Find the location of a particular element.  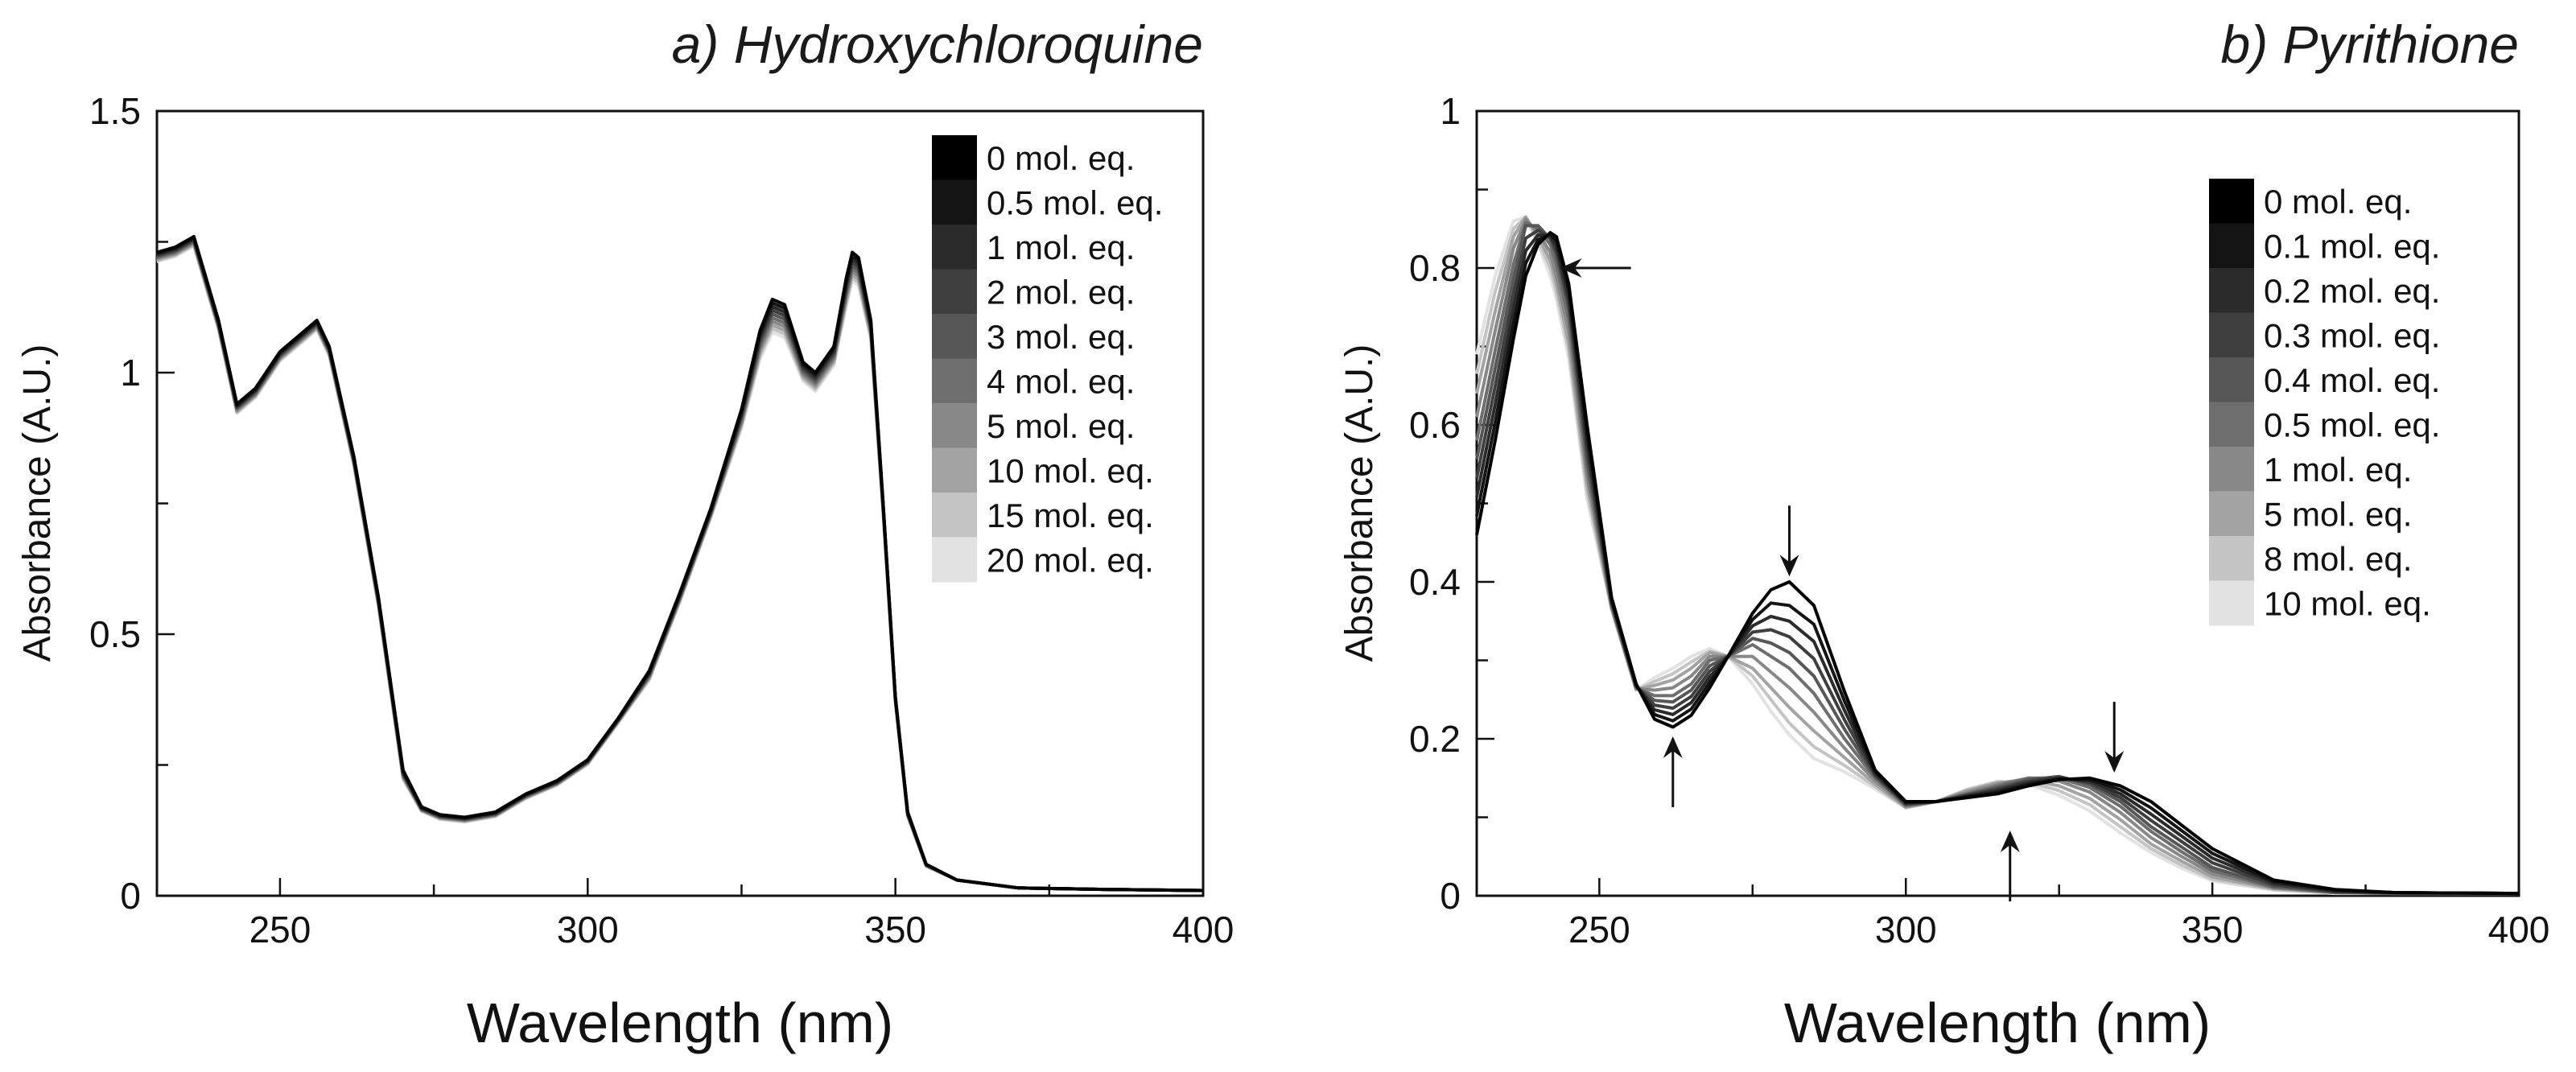

legend-label-b-7: 5 mol. eq. is located at coordinates (2338, 514).